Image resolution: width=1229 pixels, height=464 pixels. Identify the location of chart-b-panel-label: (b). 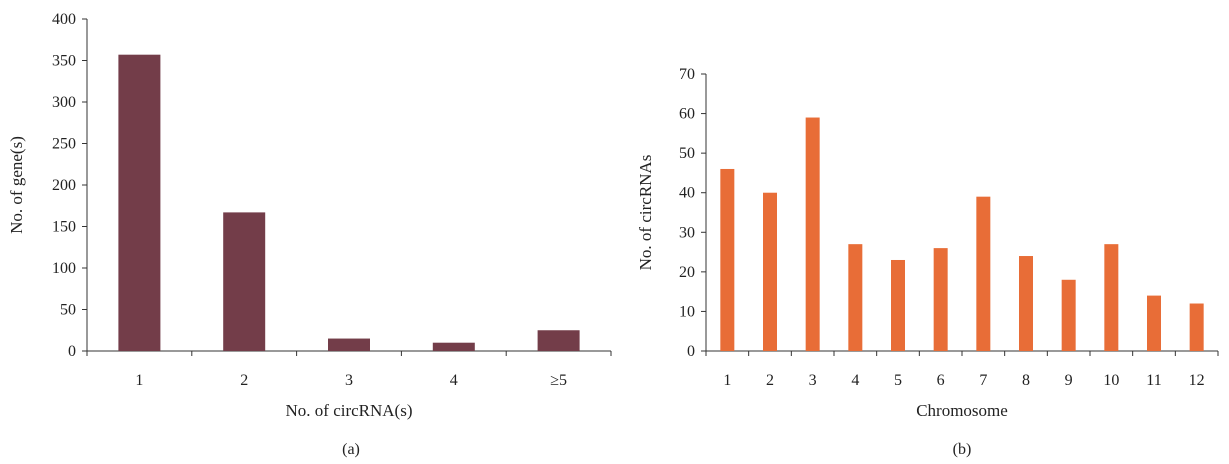
(962, 449).